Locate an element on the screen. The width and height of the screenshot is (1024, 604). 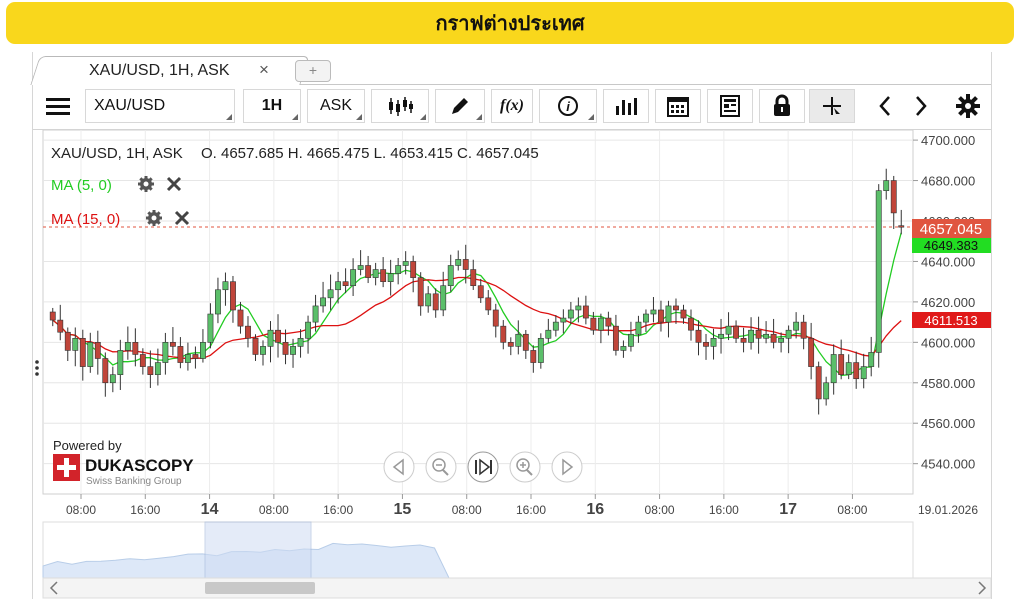
news-button is located at coordinates (730, 106).